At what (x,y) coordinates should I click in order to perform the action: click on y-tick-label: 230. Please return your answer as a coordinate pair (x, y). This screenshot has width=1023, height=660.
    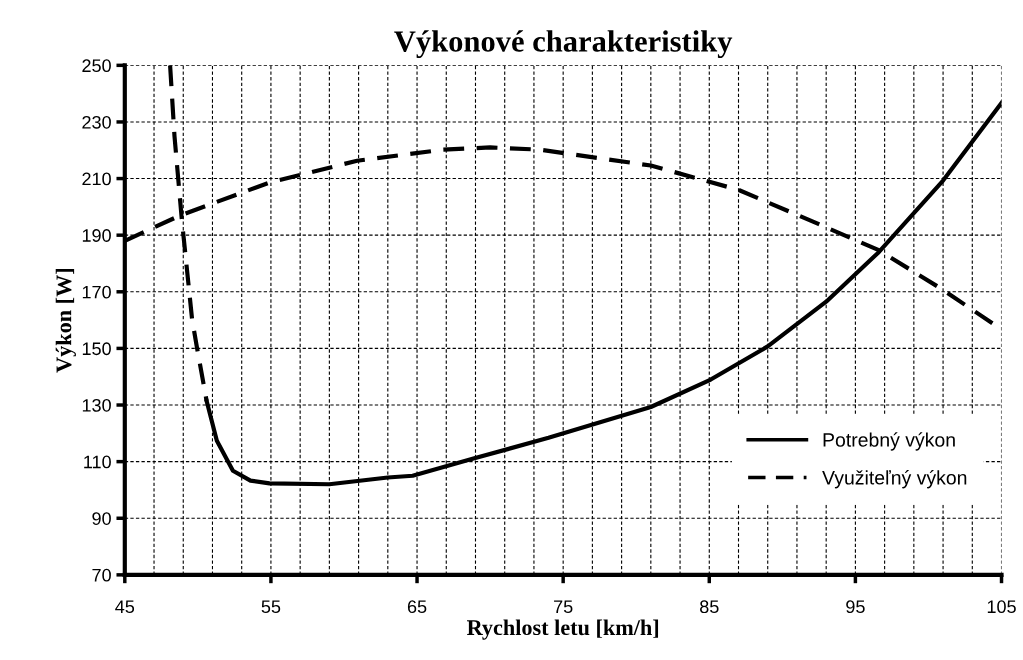
    Looking at the image, I should click on (96, 122).